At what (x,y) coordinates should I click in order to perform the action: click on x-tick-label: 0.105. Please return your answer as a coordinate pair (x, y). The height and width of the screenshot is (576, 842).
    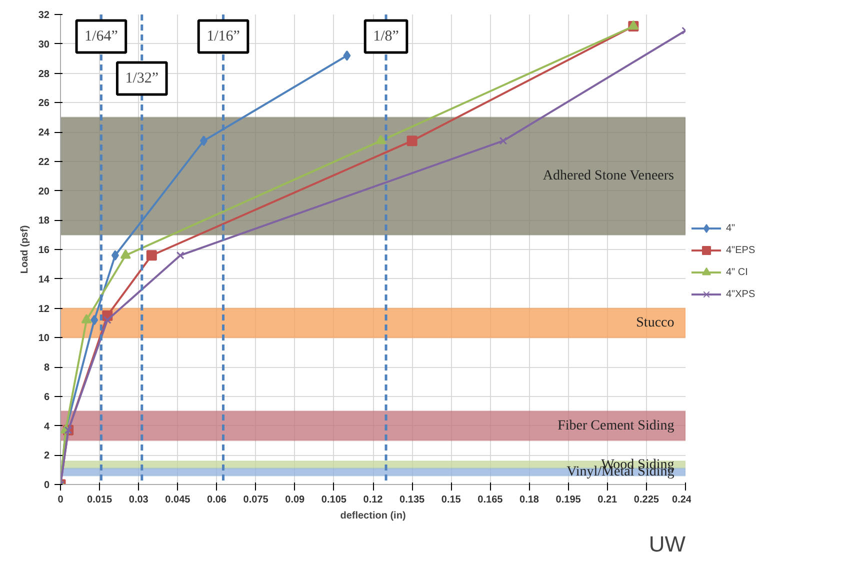
    Looking at the image, I should click on (334, 500).